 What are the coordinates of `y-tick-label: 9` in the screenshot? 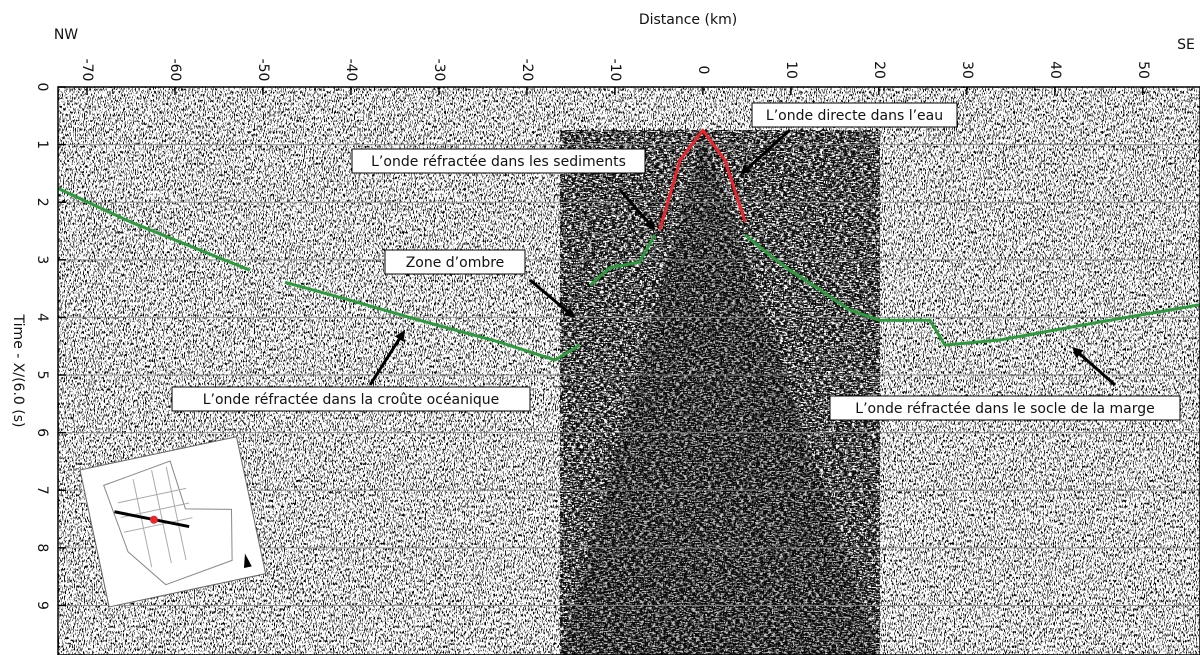 It's located at (42, 605).